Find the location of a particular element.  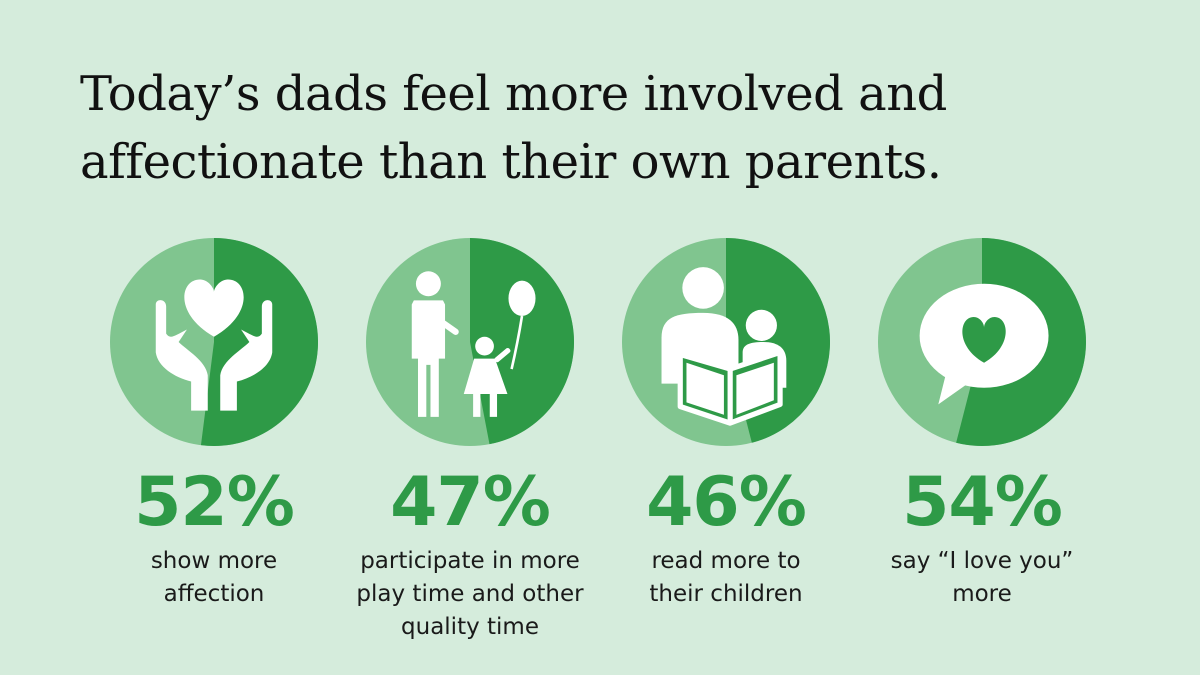

percentage-label: 46% is located at coordinates (726, 502).